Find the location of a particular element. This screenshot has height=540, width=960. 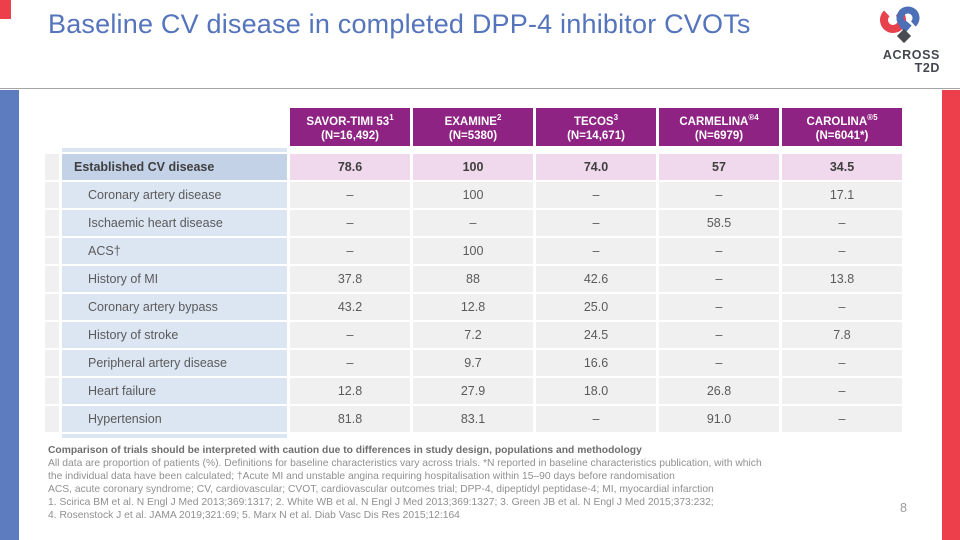

cell-value: 74.0 is located at coordinates (596, 167).